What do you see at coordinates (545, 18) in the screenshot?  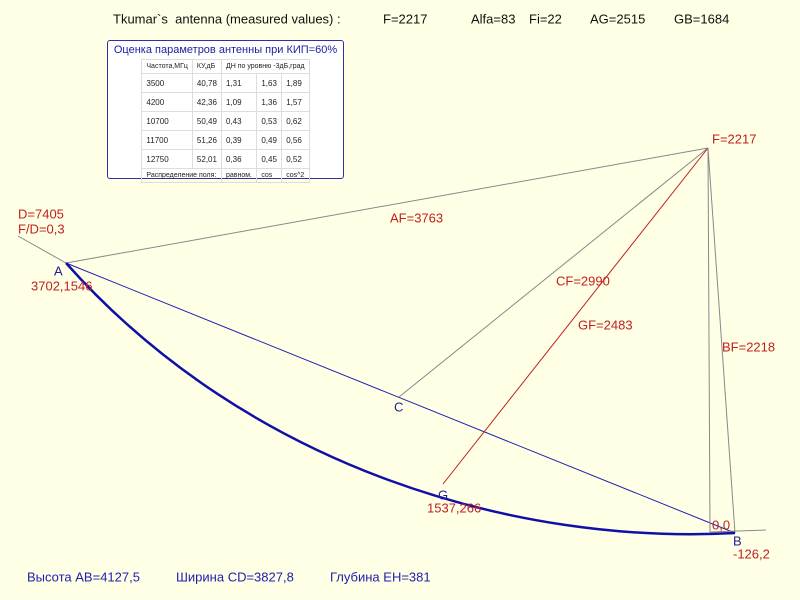 I see `header-param: Fi=22` at bounding box center [545, 18].